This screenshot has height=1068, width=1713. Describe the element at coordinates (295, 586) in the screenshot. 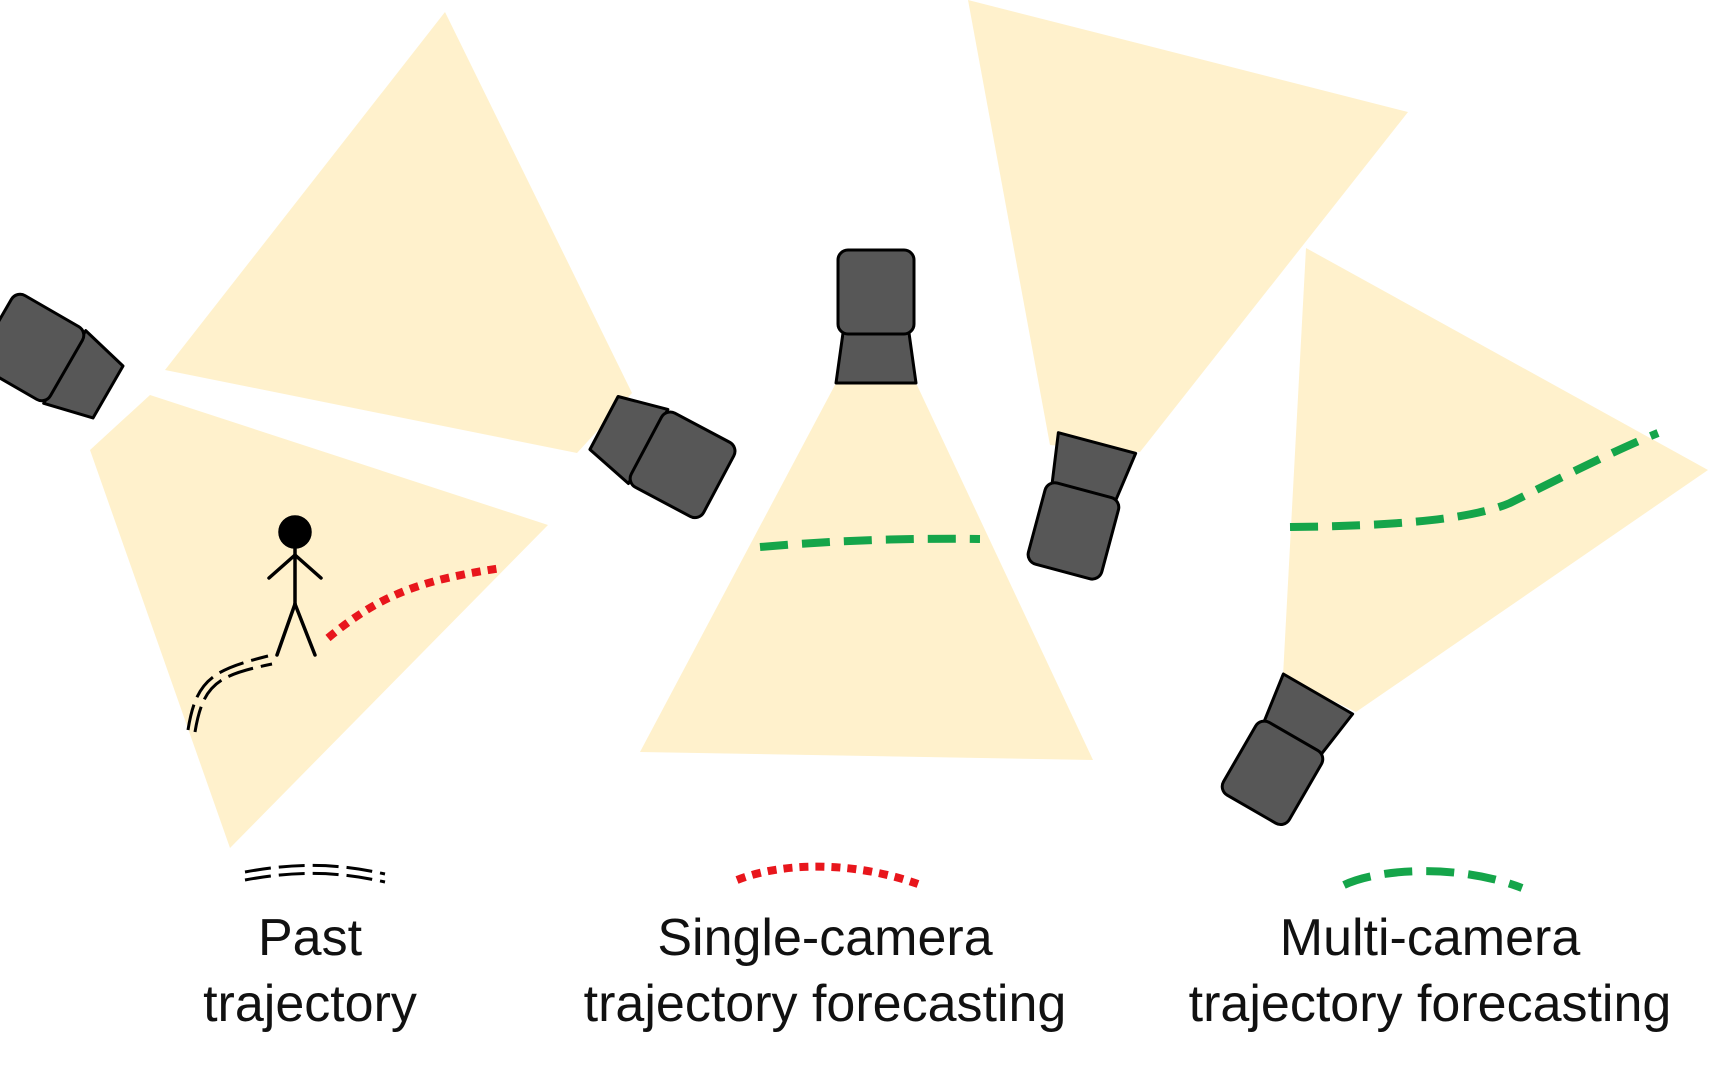

I see `stick-figure-icon` at that location.